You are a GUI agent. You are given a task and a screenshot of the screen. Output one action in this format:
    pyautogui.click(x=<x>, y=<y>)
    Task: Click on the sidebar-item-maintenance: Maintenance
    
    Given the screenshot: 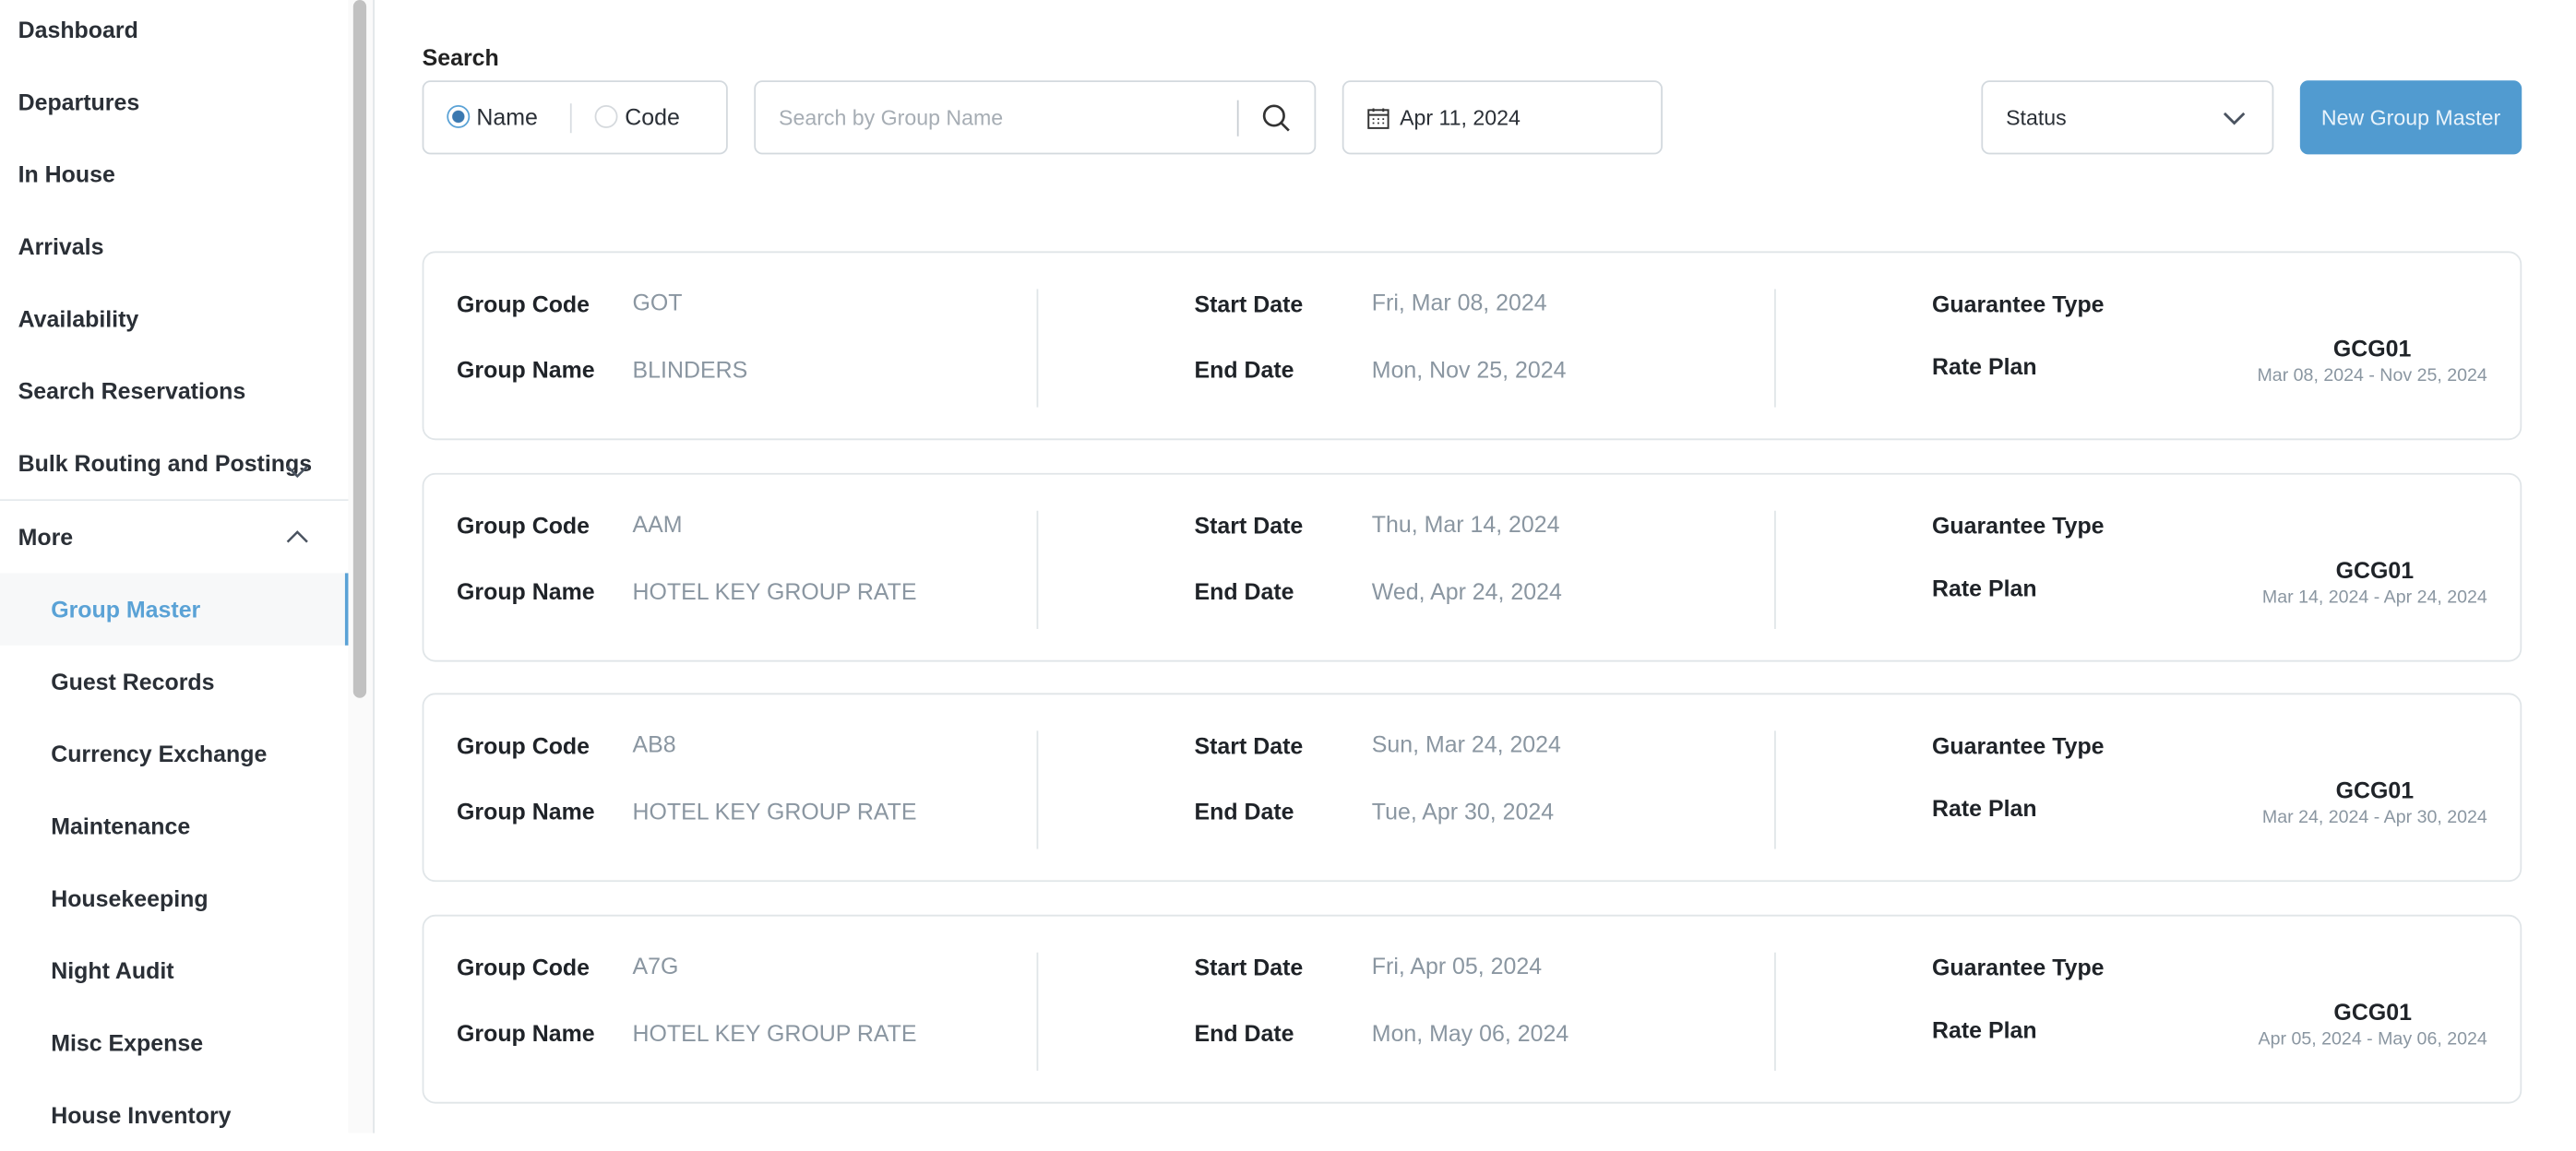 What is the action you would take?
    pyautogui.click(x=174, y=825)
    